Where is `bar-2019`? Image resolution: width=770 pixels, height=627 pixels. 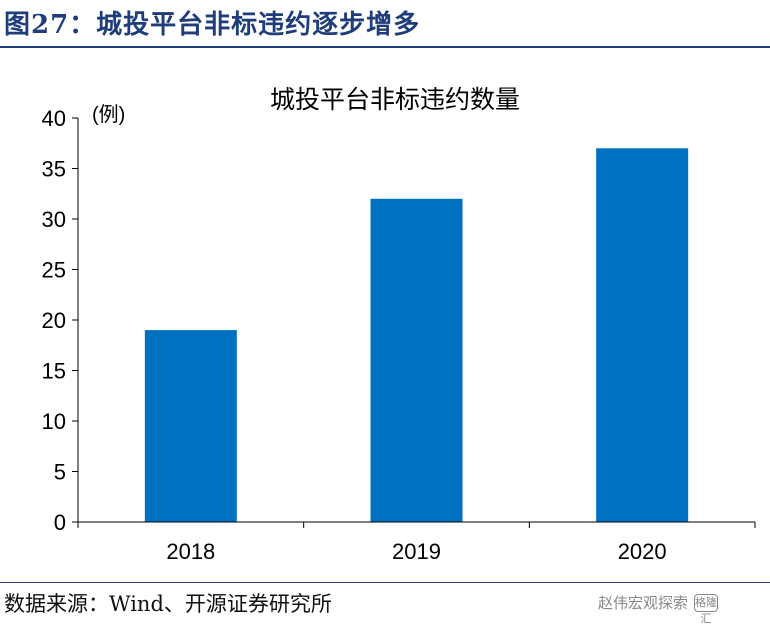 bar-2019 is located at coordinates (416, 360).